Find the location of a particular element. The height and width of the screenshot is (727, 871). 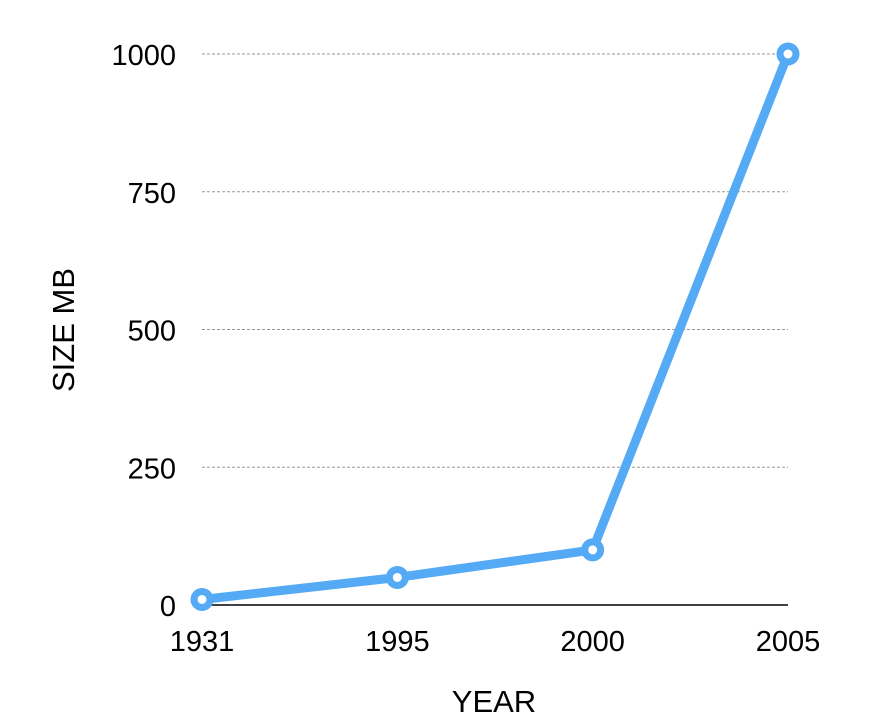

x-tick-label: 2005 is located at coordinates (788, 642).